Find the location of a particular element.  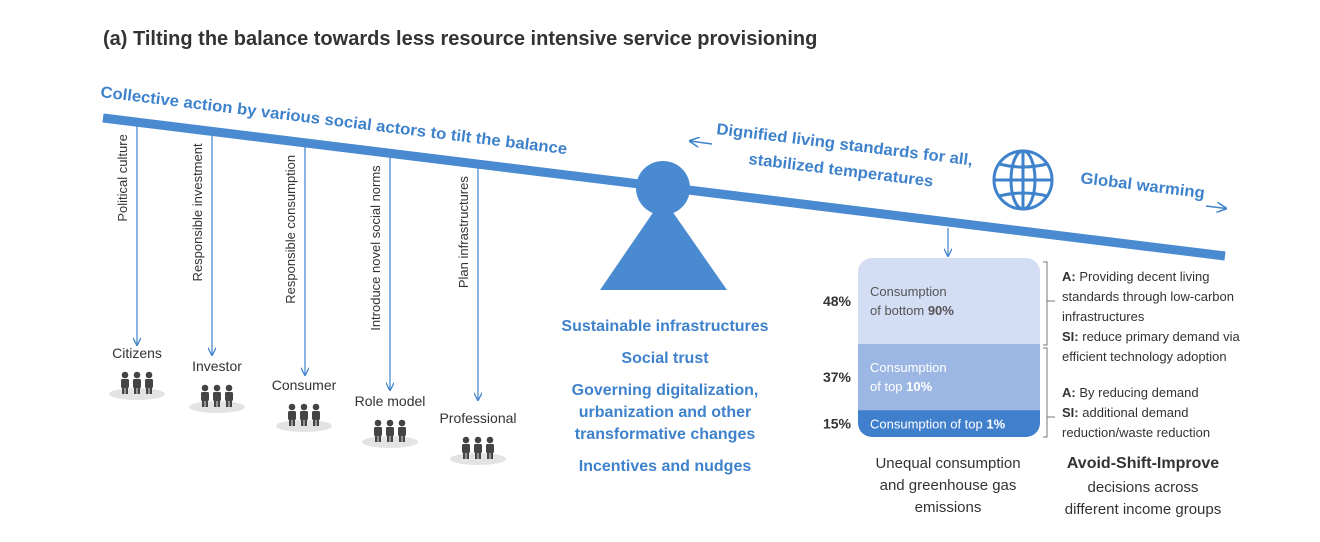

note-text: efficient technology adoption is located at coordinates (1144, 356).